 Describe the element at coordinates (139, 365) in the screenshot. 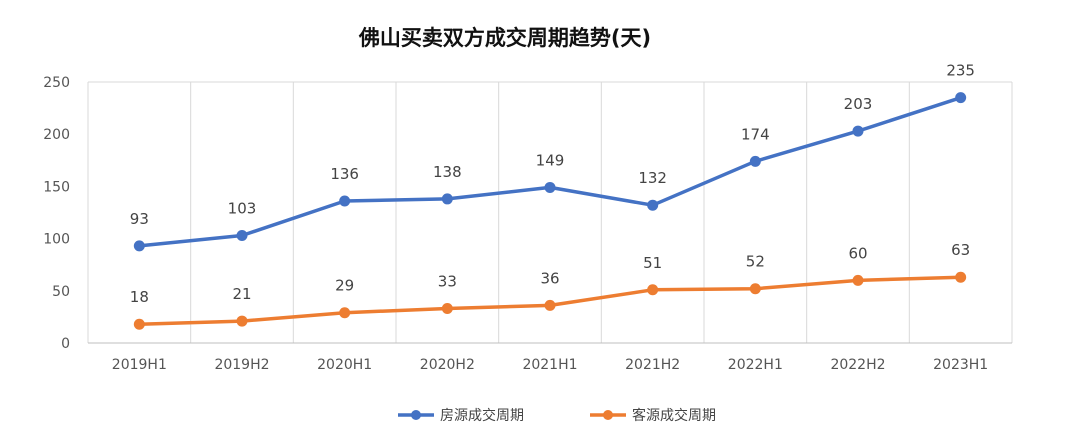

I see `x-tick-label: 2019H1` at that location.